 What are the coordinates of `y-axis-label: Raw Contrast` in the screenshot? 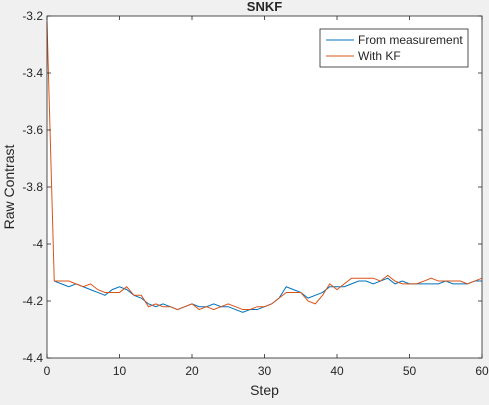 It's located at (9, 186).